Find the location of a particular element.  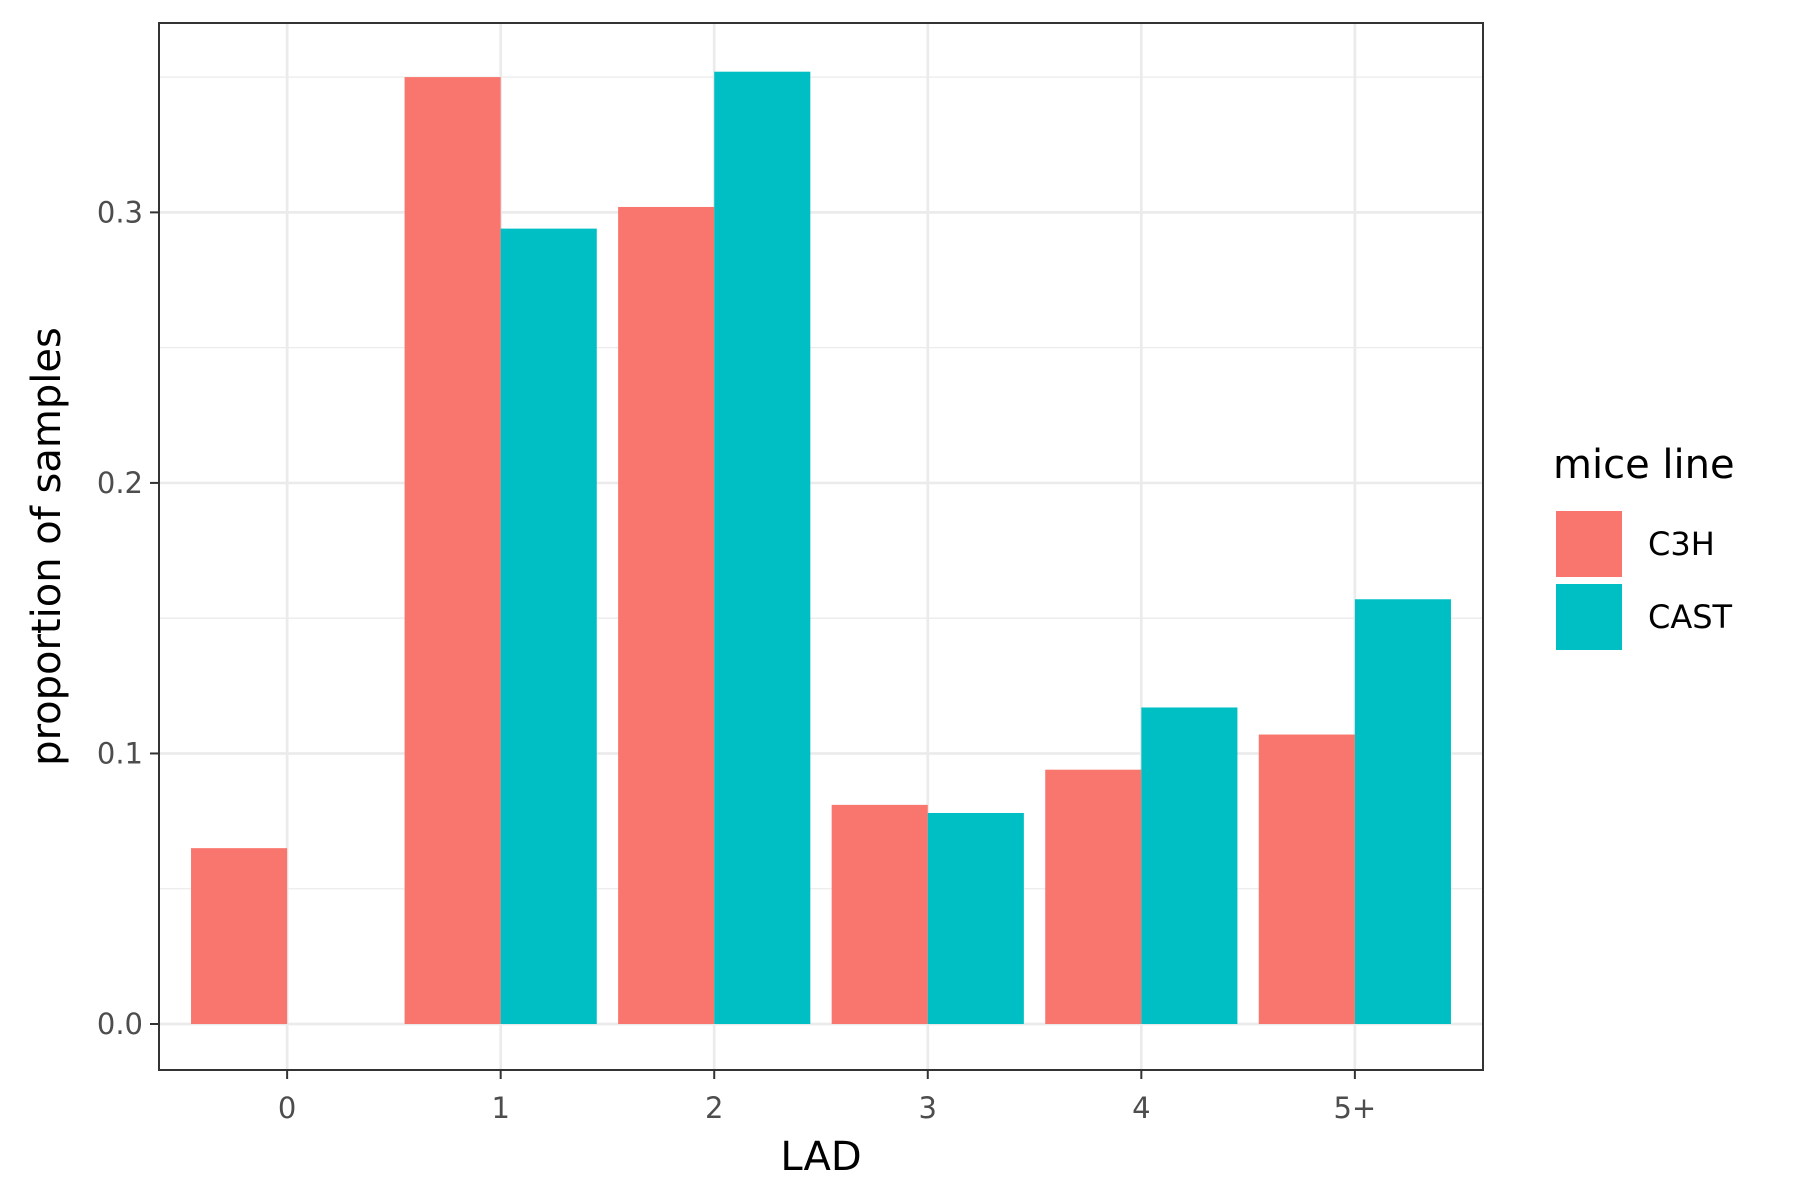

x-tick-label: 1 is located at coordinates (500, 1108).